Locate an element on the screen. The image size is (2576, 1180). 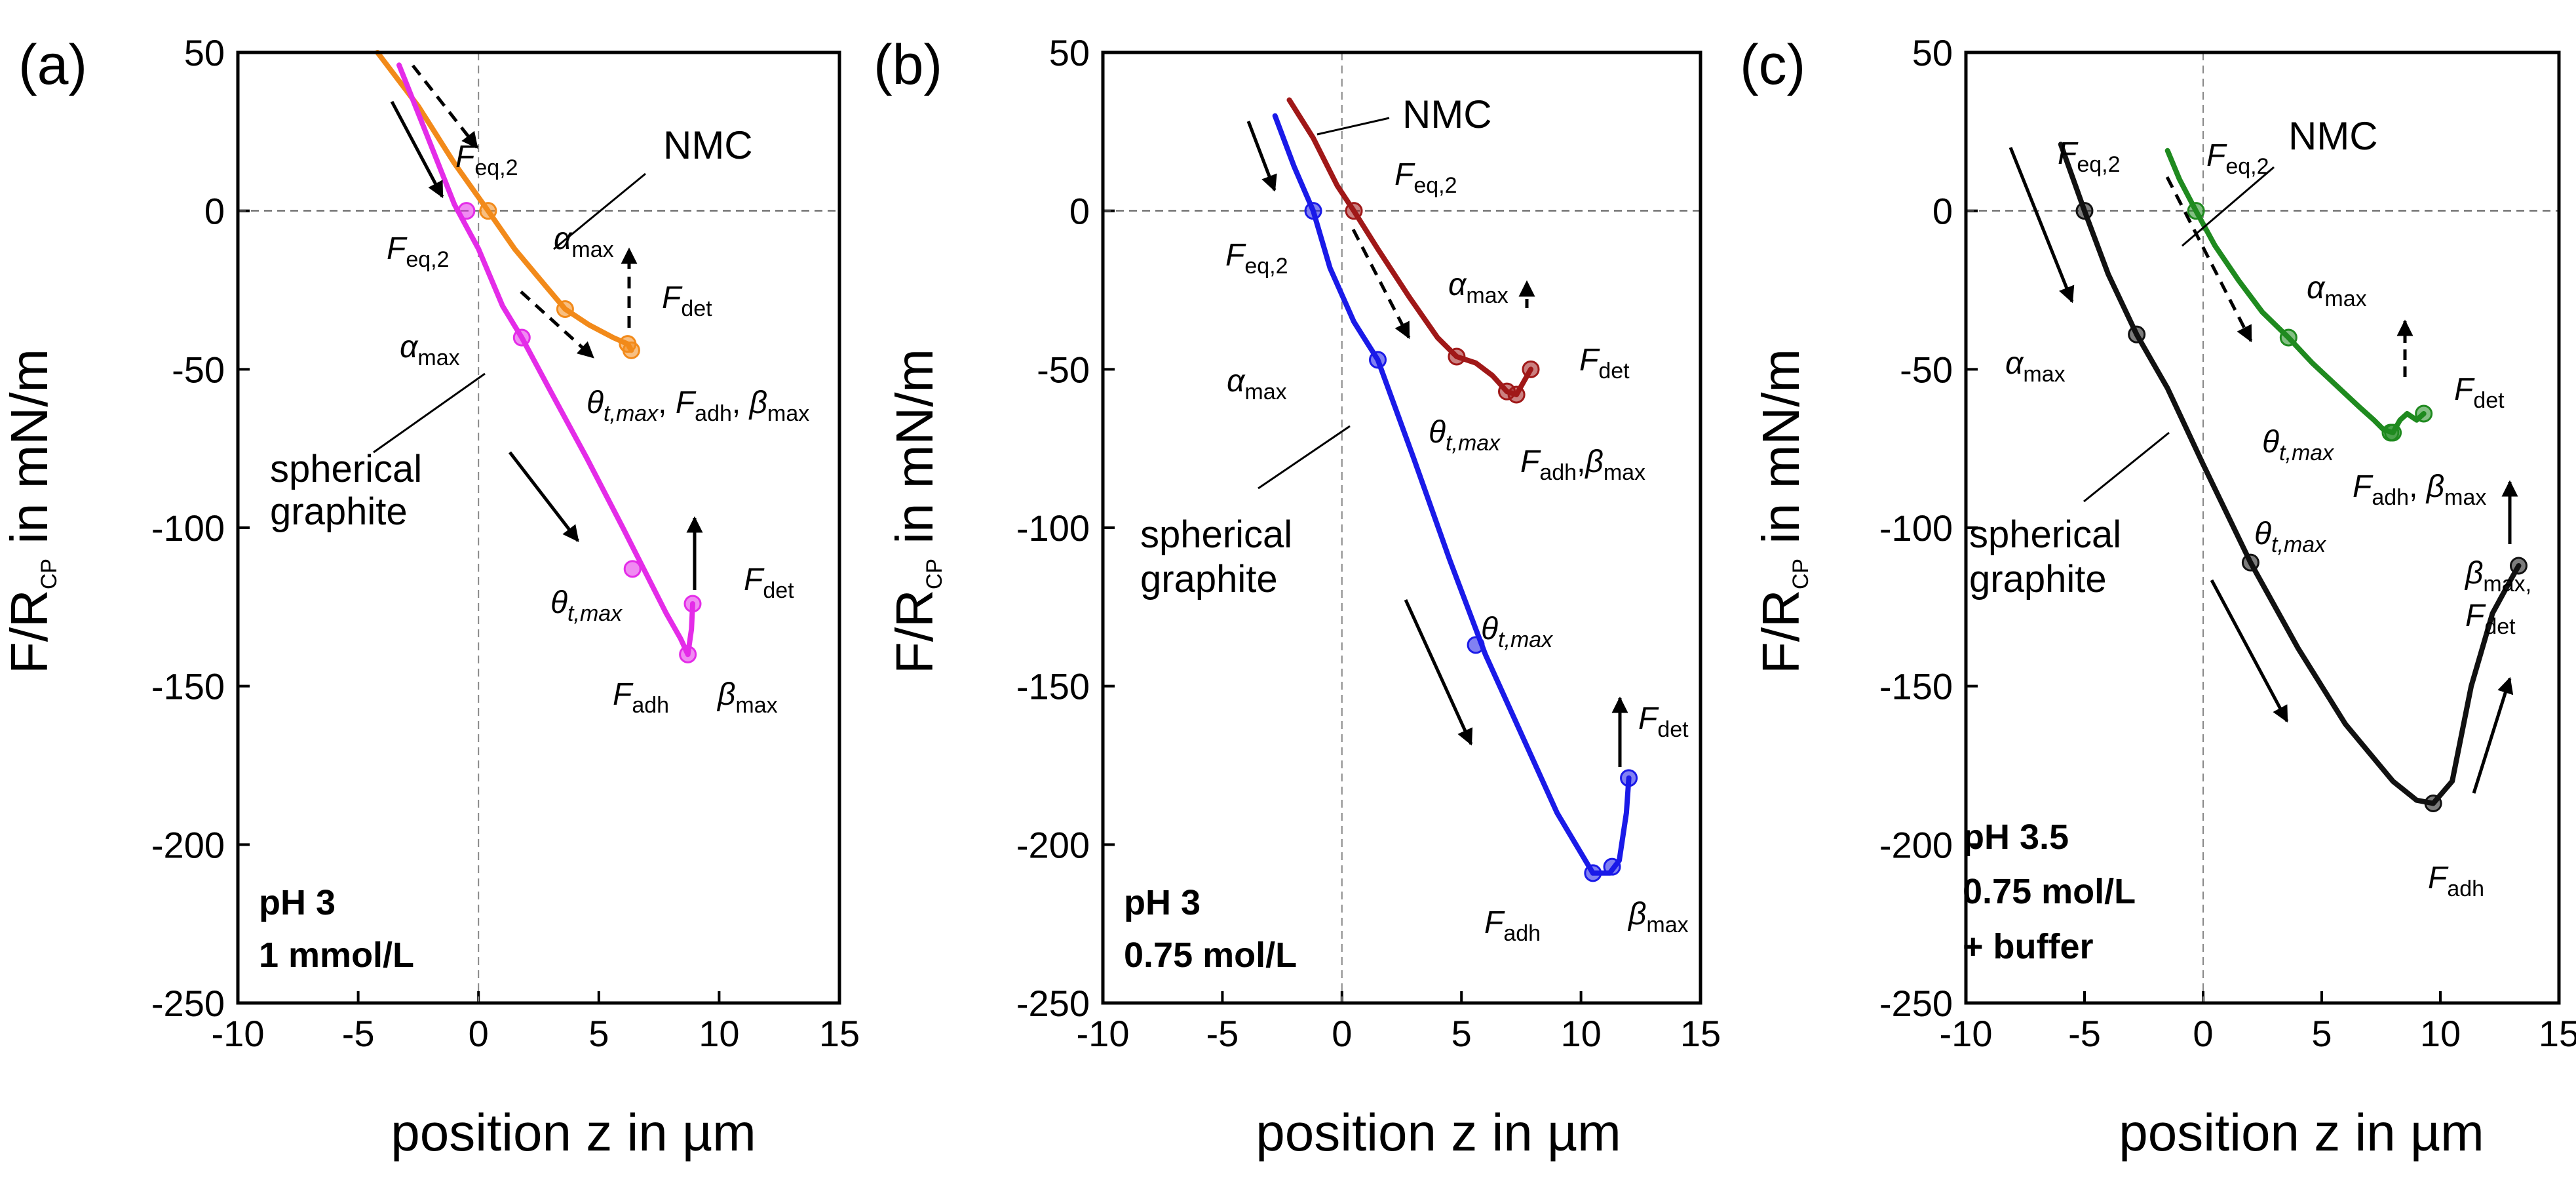
graphite-fdet-label: Fdet is located at coordinates (769, 582).